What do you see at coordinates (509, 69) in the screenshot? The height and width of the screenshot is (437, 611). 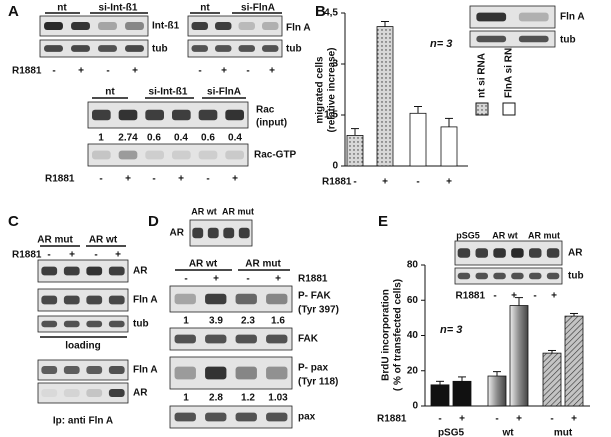 I see `legend-label: FlnA si RNA` at bounding box center [509, 69].